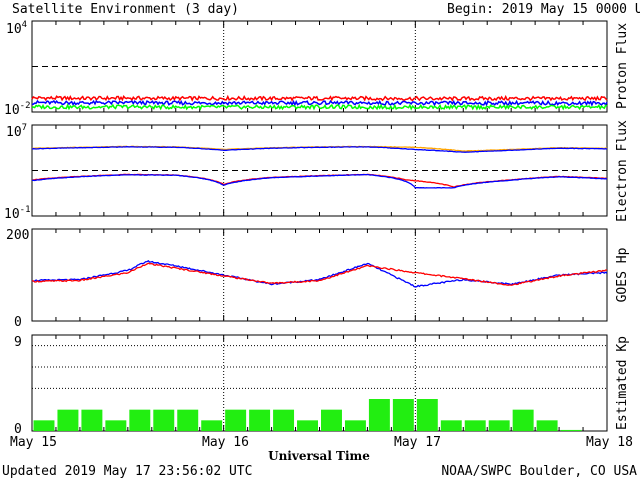 The width and height of the screenshot is (640, 480). Describe the element at coordinates (225, 442) in the screenshot. I see `xtick-may16: May 16` at that location.